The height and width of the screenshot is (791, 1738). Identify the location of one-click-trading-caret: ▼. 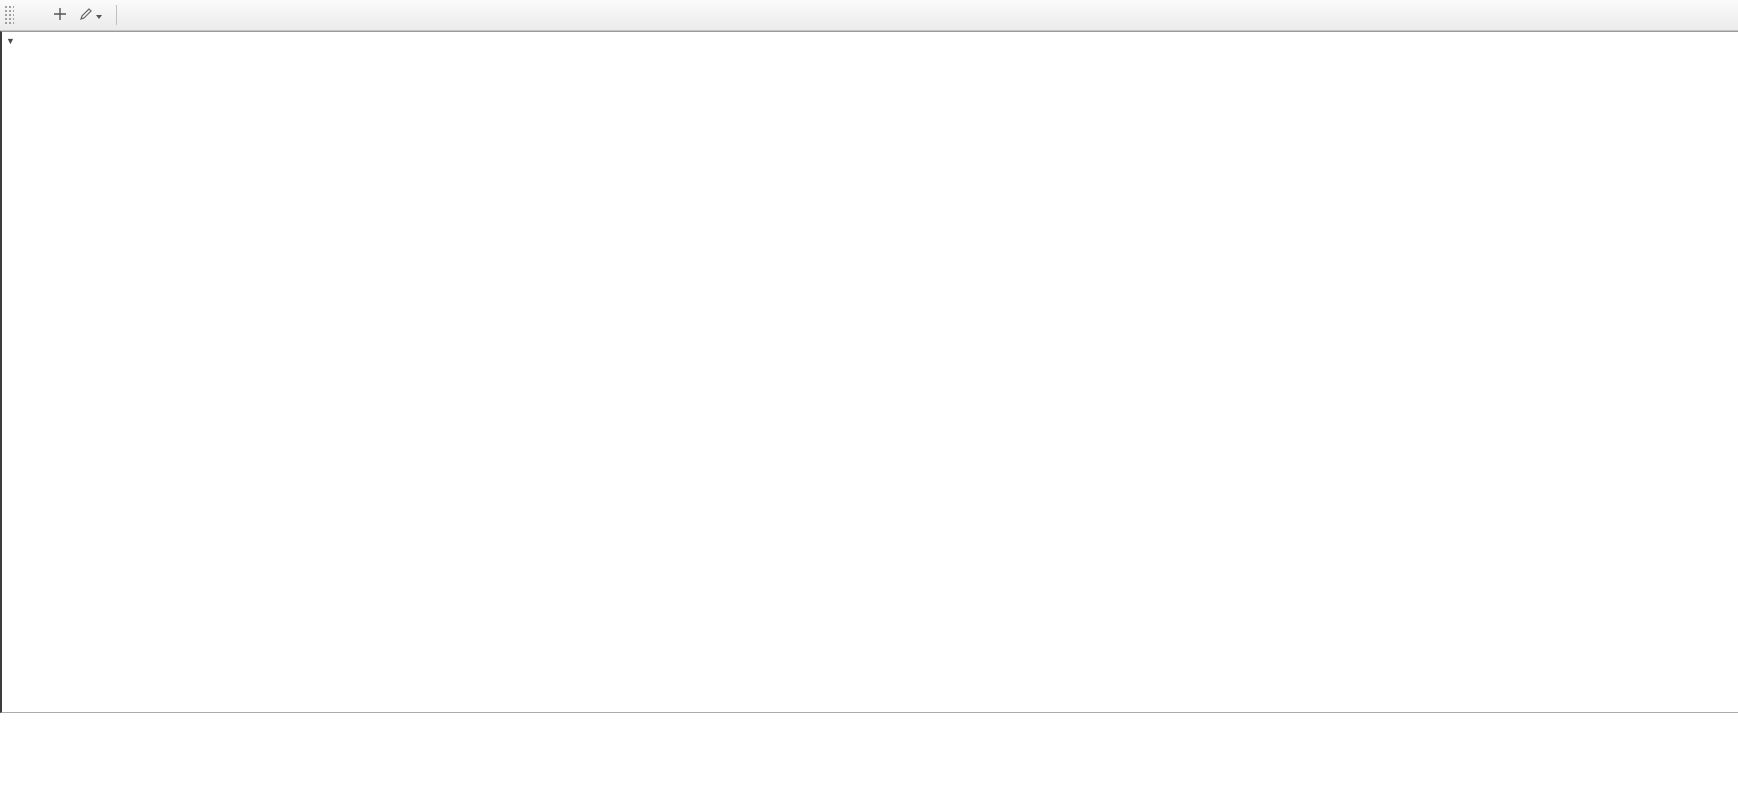
(10, 41).